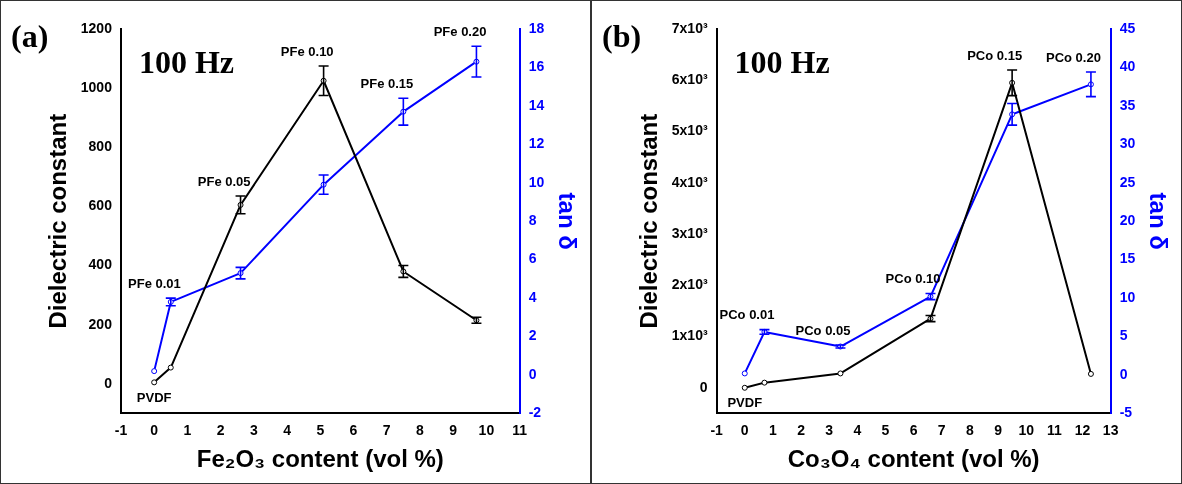  I want to click on annotation: PFe 0.01, so click(154, 283).